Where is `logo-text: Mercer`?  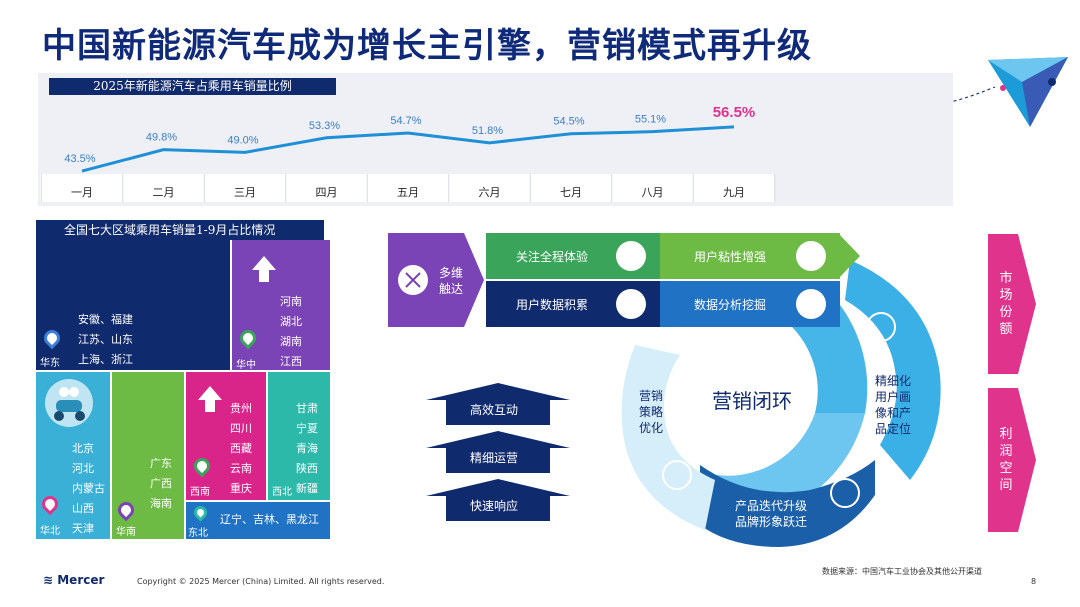
logo-text: Mercer is located at coordinates (81, 580).